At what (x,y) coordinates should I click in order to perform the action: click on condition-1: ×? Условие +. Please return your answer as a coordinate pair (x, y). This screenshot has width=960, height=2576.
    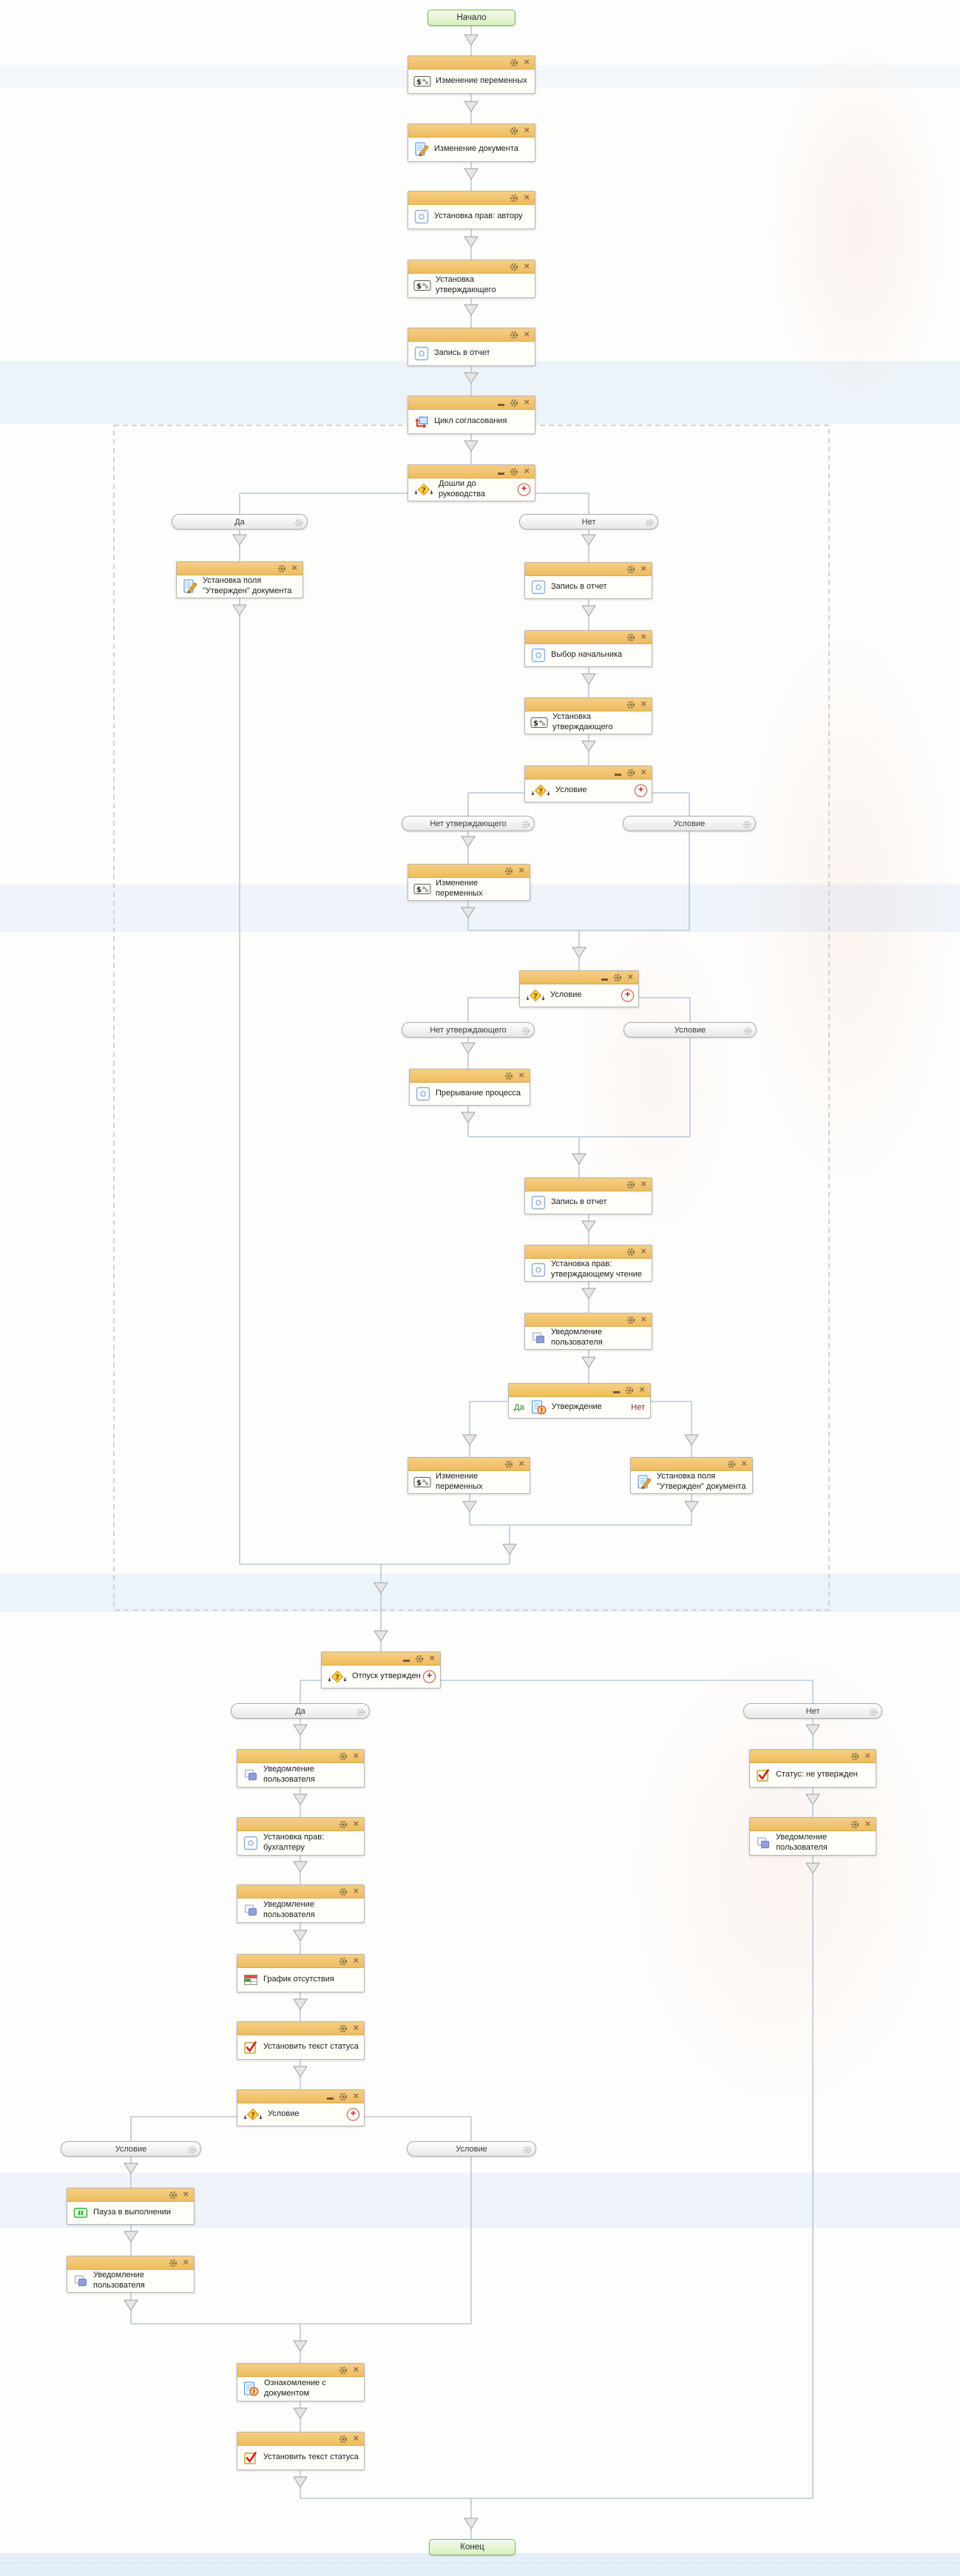
    Looking at the image, I should click on (588, 783).